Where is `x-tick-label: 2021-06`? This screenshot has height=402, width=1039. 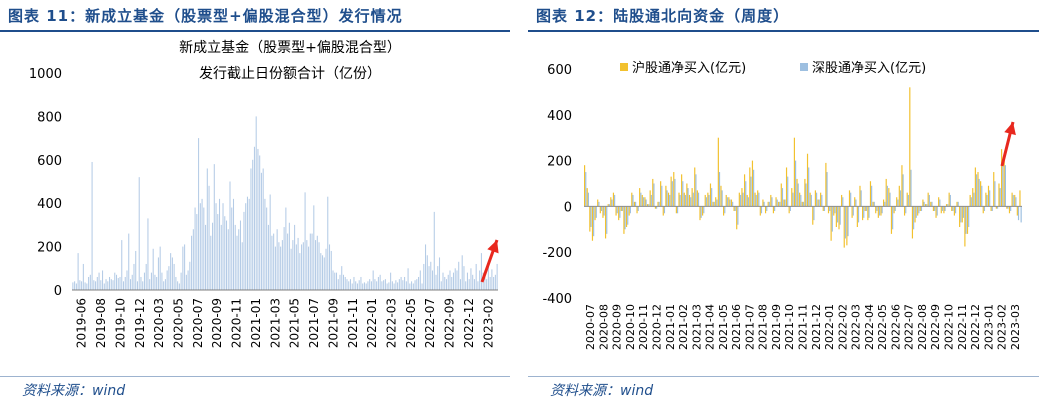
x-tick-label: 2021-06 is located at coordinates (736, 327).